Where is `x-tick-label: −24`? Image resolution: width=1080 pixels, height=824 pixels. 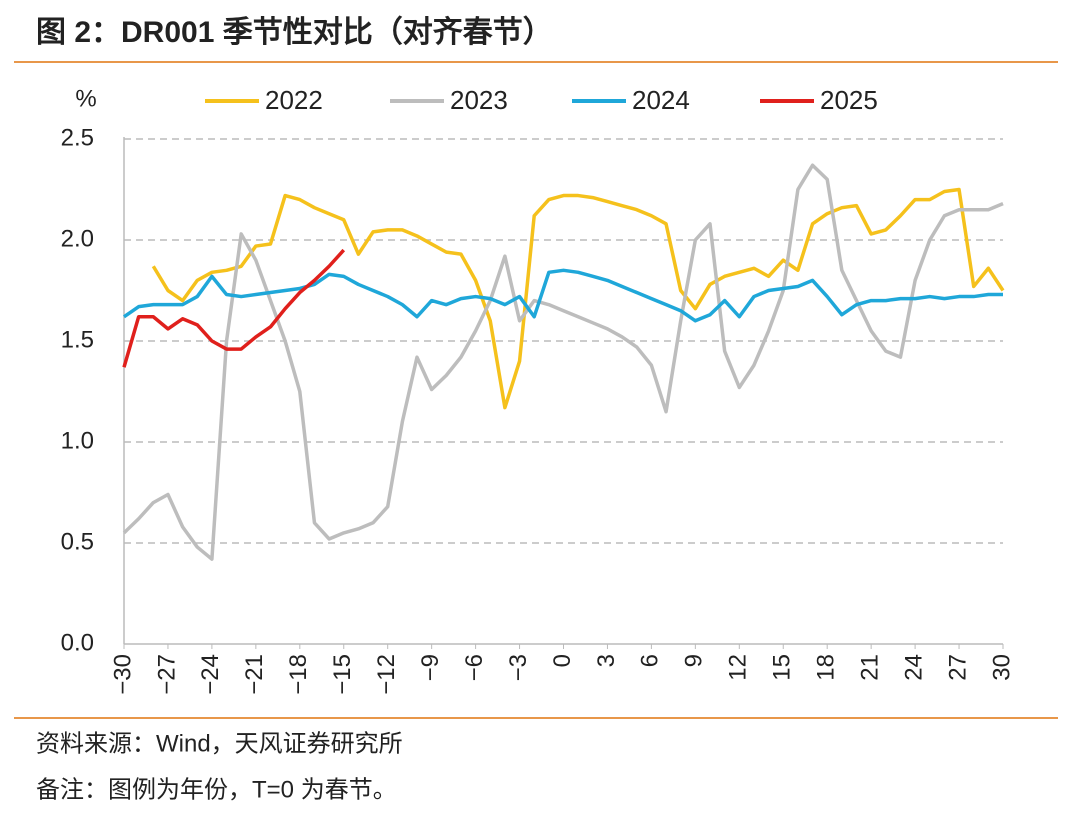 x-tick-label: −24 is located at coordinates (210, 674).